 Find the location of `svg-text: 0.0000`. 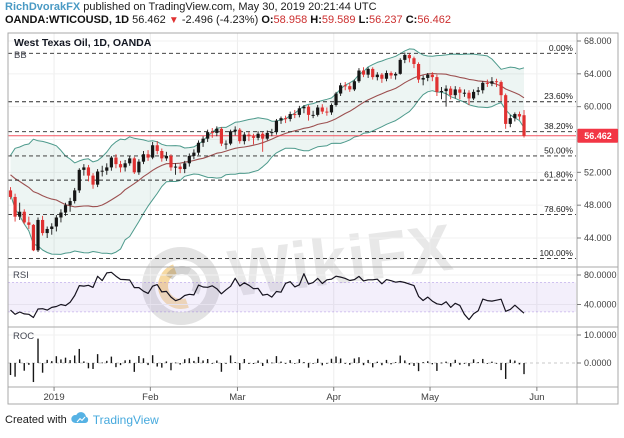

svg-text: 0.0000 is located at coordinates (598, 363).